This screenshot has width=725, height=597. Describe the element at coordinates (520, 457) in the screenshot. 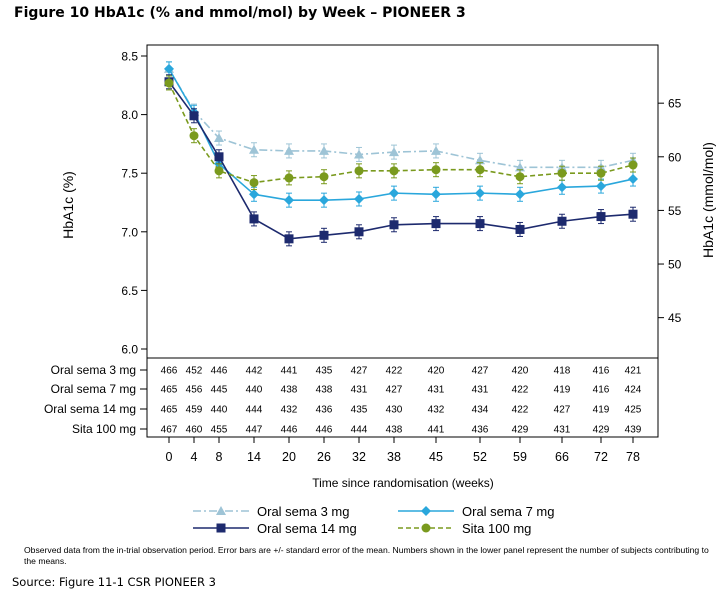

I see `x-tick-label: 59` at that location.